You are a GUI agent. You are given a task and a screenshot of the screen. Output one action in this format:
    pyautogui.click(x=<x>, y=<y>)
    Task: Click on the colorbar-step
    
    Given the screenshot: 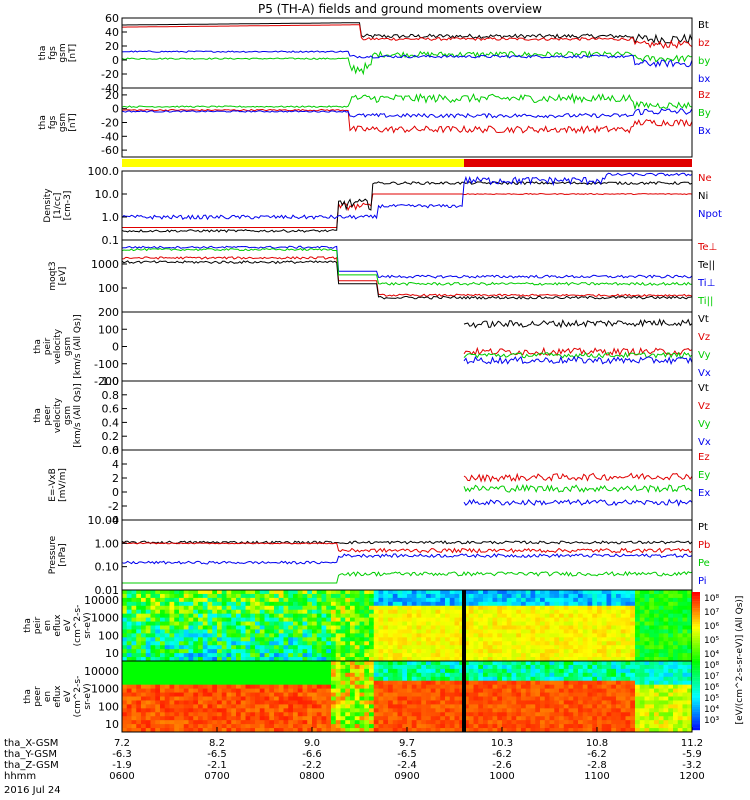 What is the action you would take?
    pyautogui.click(x=696, y=694)
    